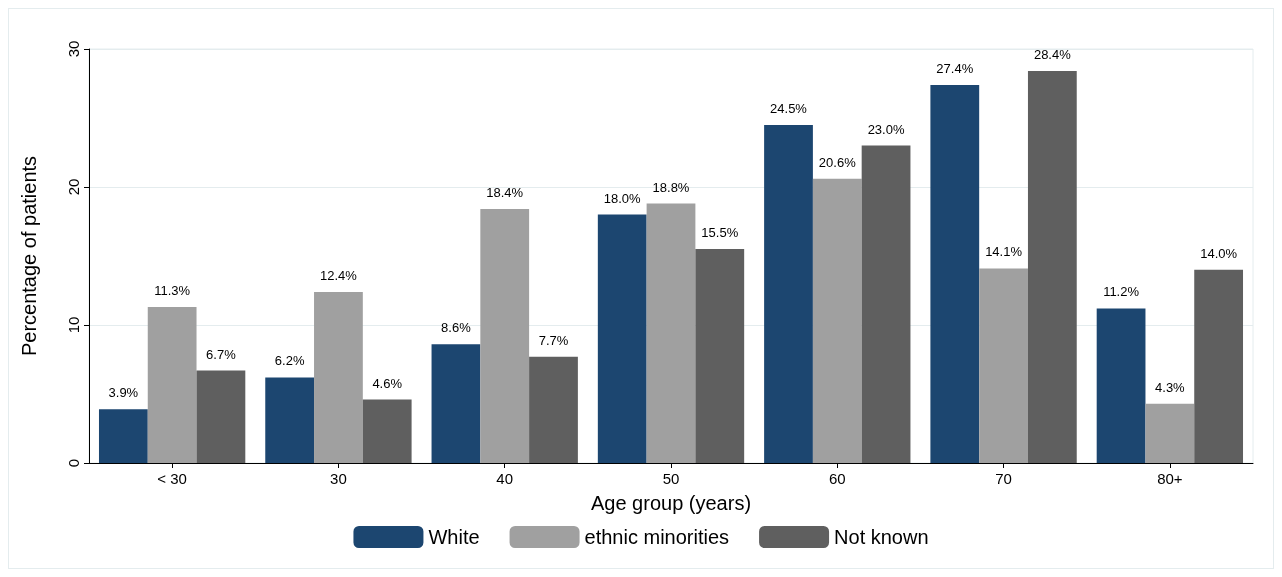 This screenshot has width=1282, height=577. Describe the element at coordinates (338, 478) in the screenshot. I see `x-tick-label: 30` at that location.